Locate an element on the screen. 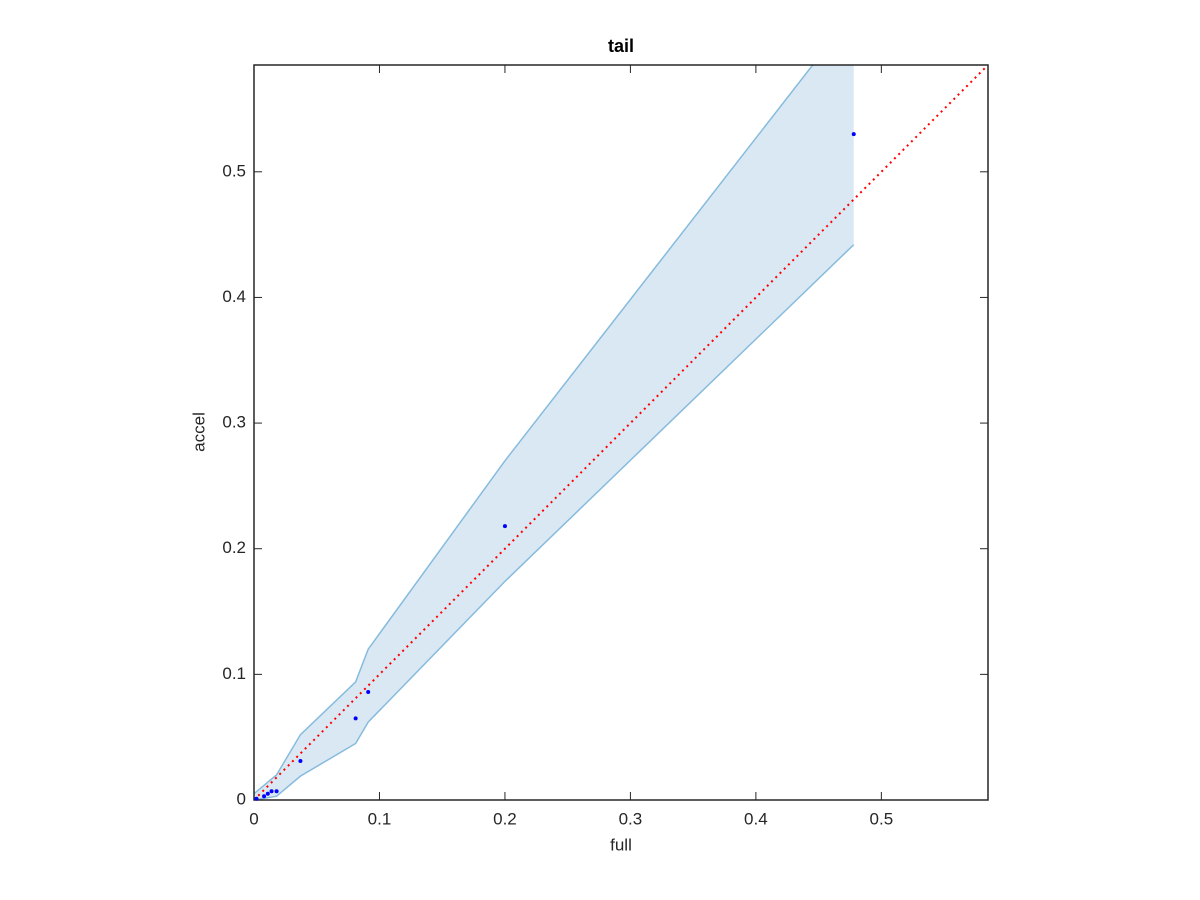  x-tick-label: 0.4 is located at coordinates (756, 818).